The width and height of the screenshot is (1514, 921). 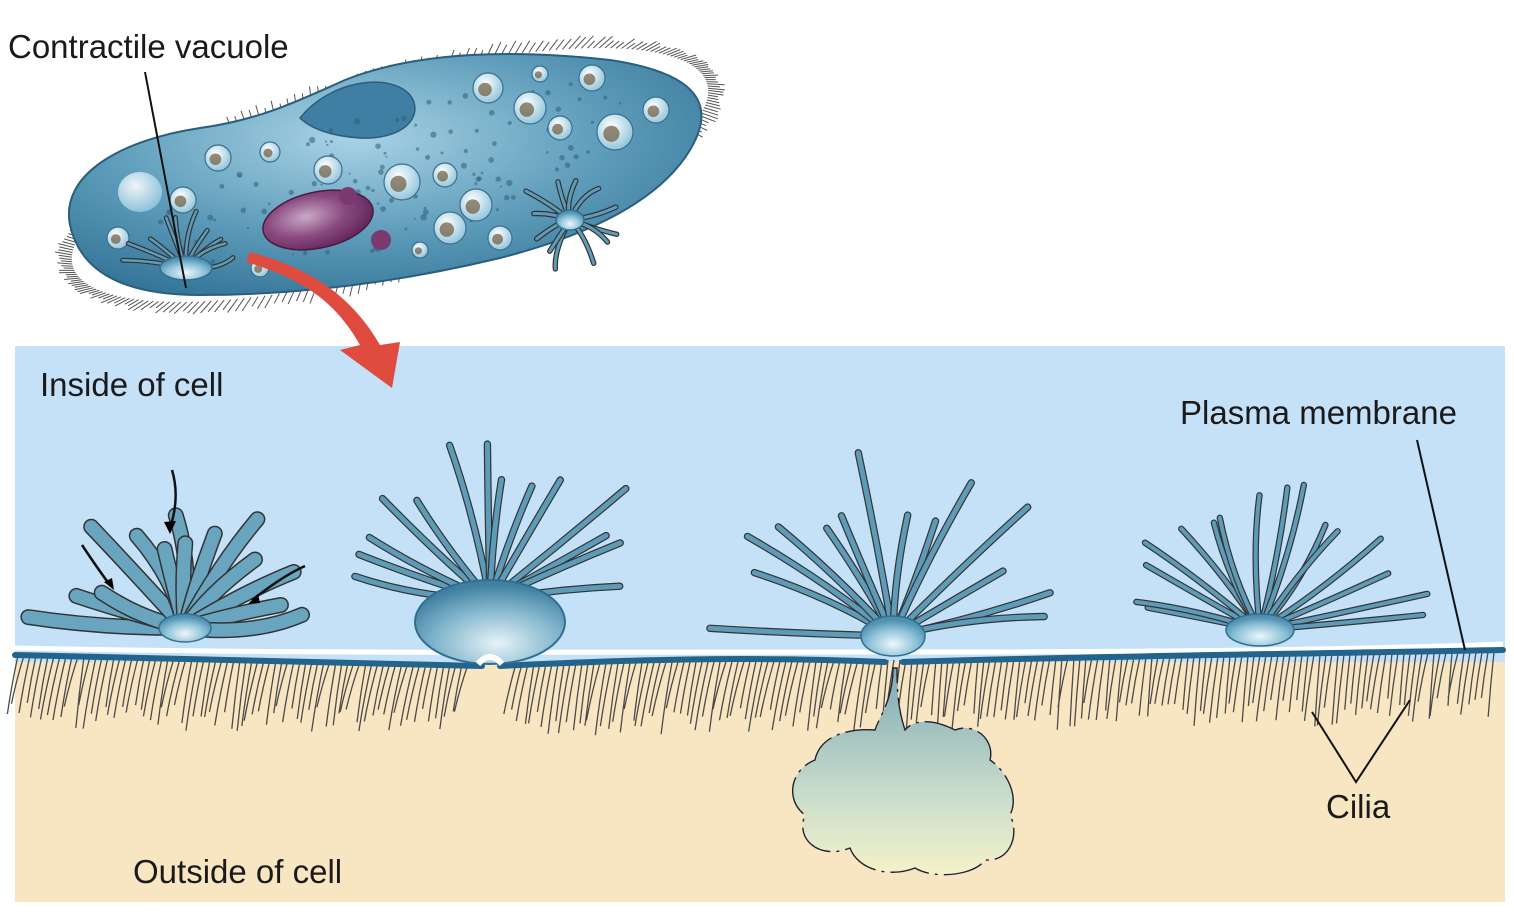 I want to click on paramecium-cell, so click(x=390, y=175).